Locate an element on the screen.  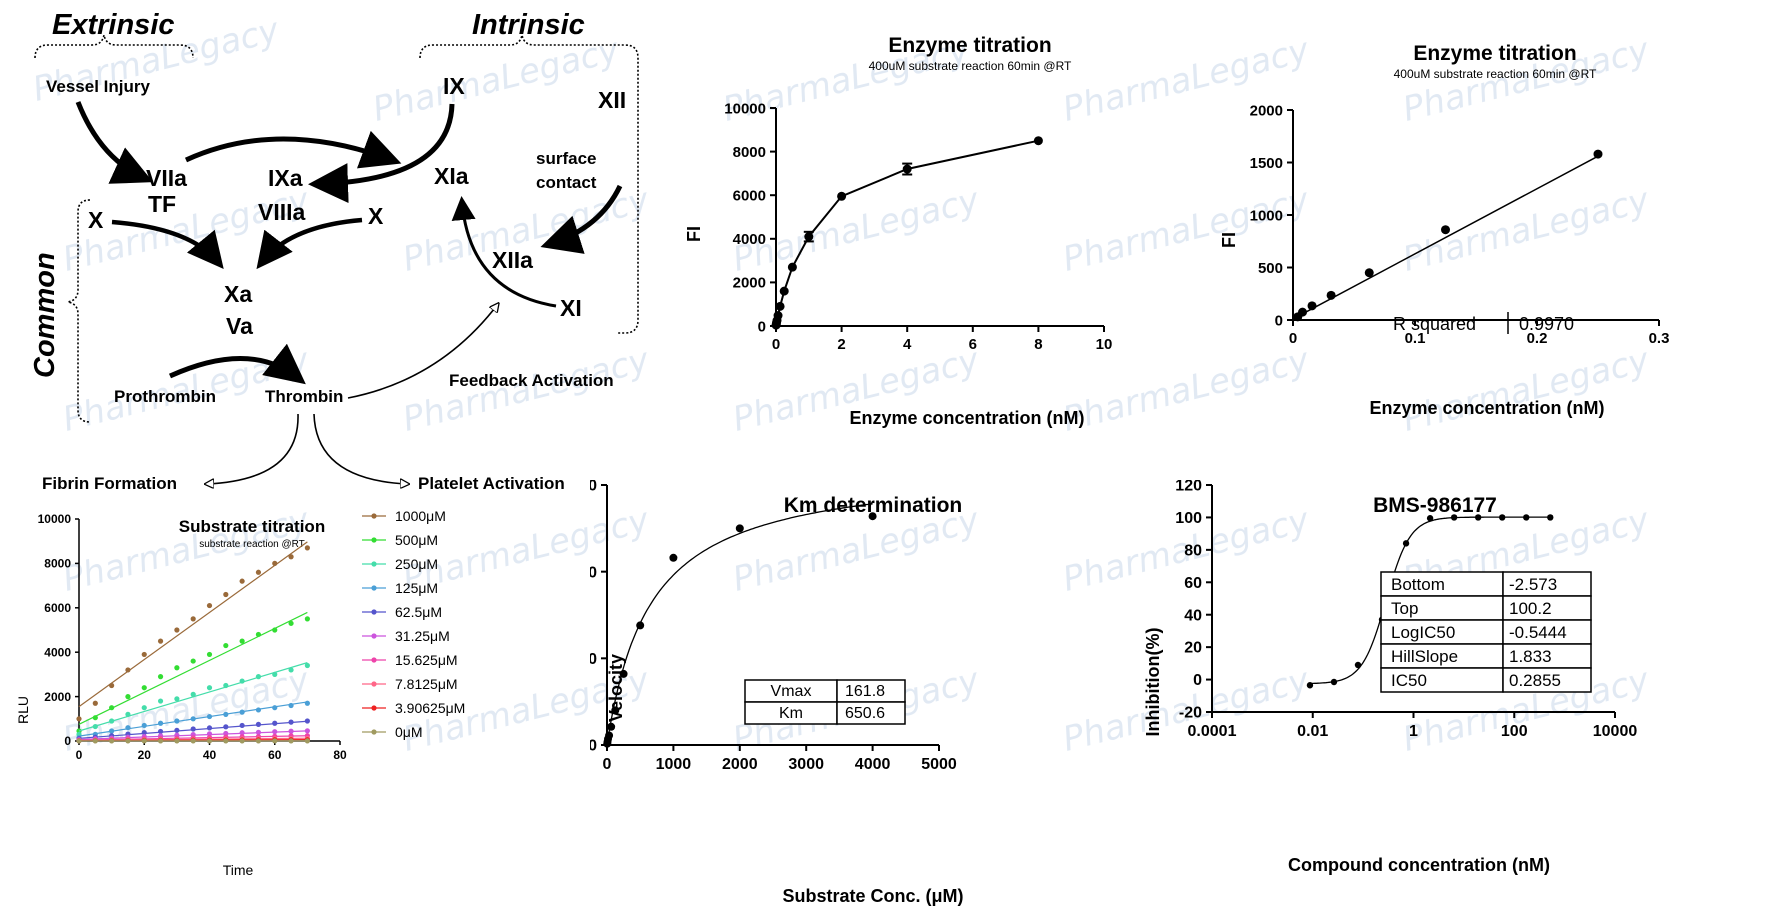
arrow-fibrin is located at coordinates (252, 448).